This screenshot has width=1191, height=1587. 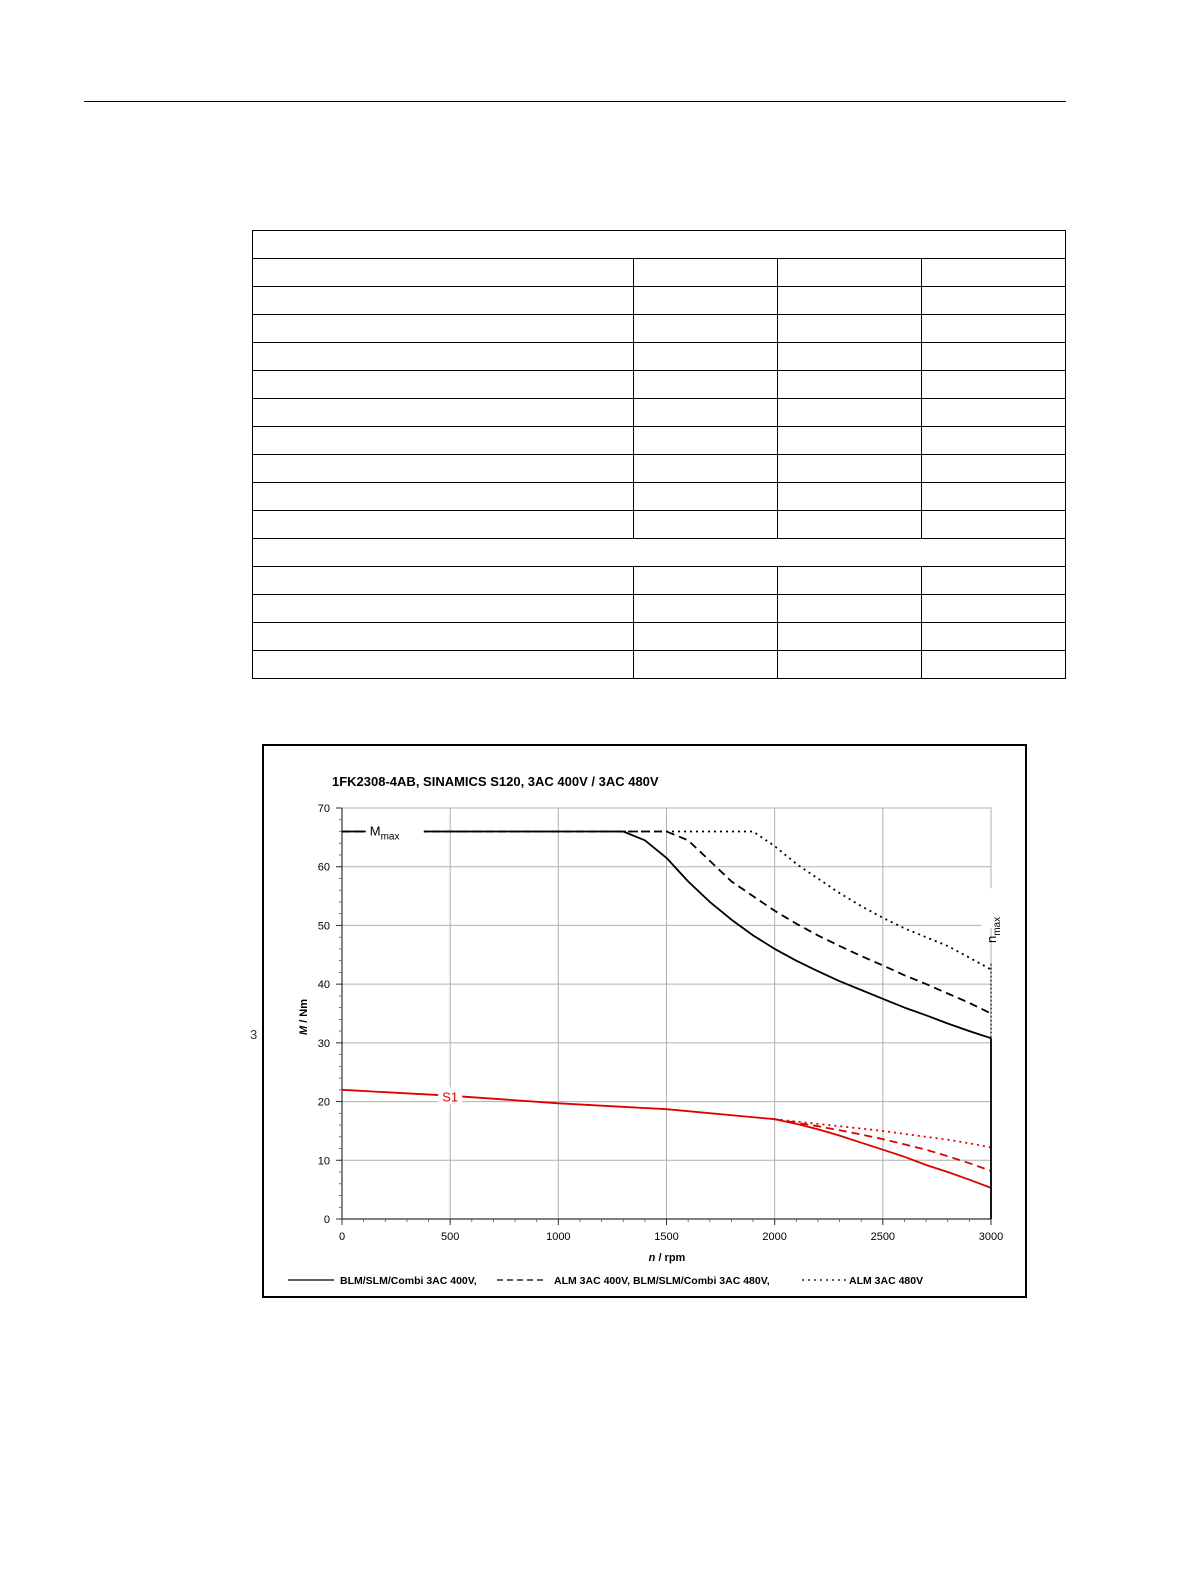 I want to click on series-line-mmax-dashed, so click(x=667, y=922).